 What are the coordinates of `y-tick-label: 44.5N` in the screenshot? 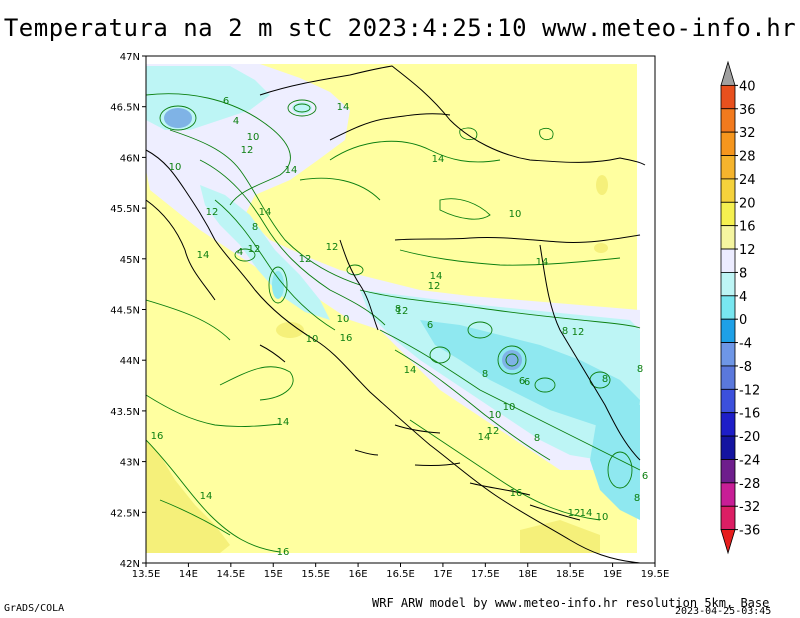 It's located at (125, 311).